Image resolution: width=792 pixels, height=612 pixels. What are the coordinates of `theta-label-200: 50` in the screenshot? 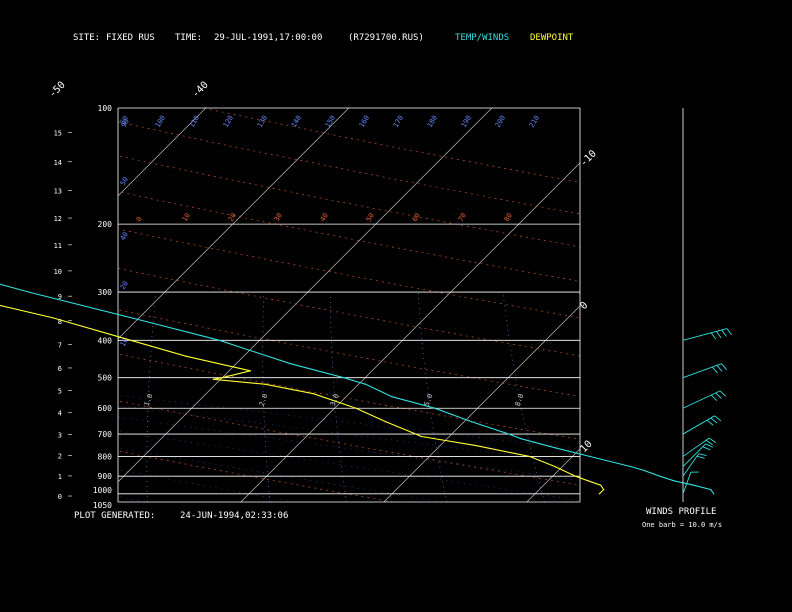 It's located at (370, 217).